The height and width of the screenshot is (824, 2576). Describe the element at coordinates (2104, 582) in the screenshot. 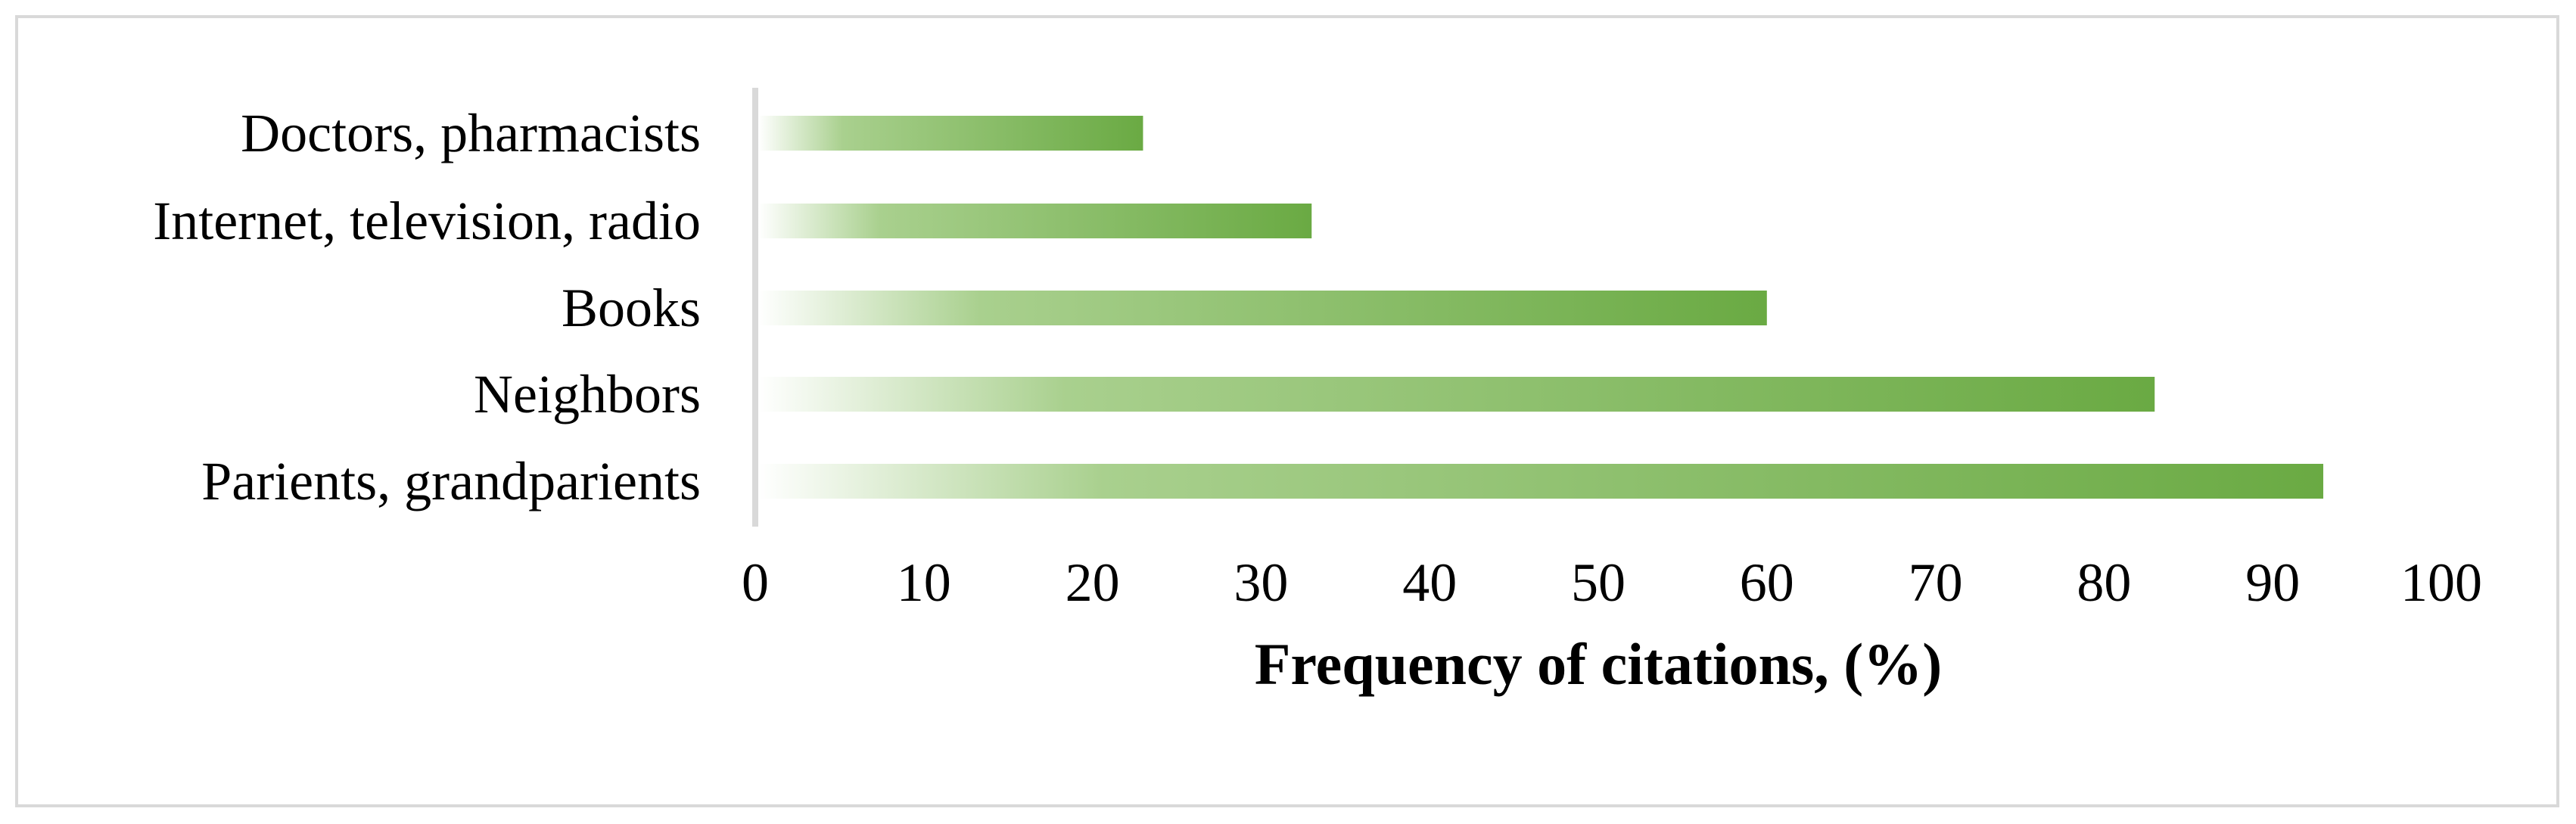

I see `x-tick-label-8: 80` at that location.